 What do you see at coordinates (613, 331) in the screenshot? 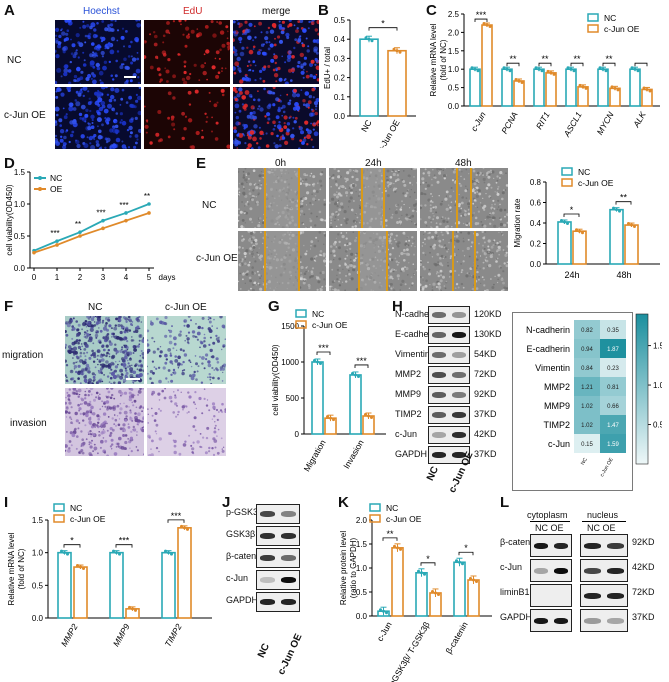
I see `heatmap-value: 0.35` at bounding box center [613, 331].